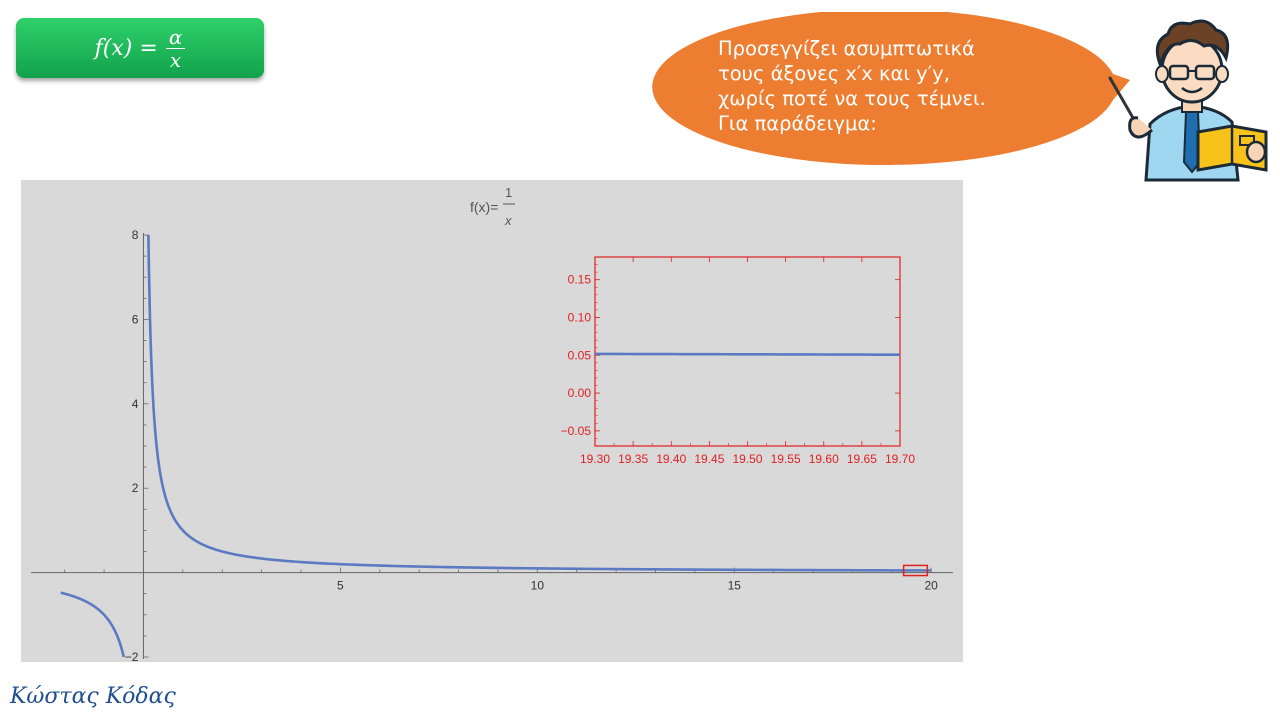 Image resolution: width=1280 pixels, height=720 pixels. I want to click on zoom-highlight-box, so click(915, 570).